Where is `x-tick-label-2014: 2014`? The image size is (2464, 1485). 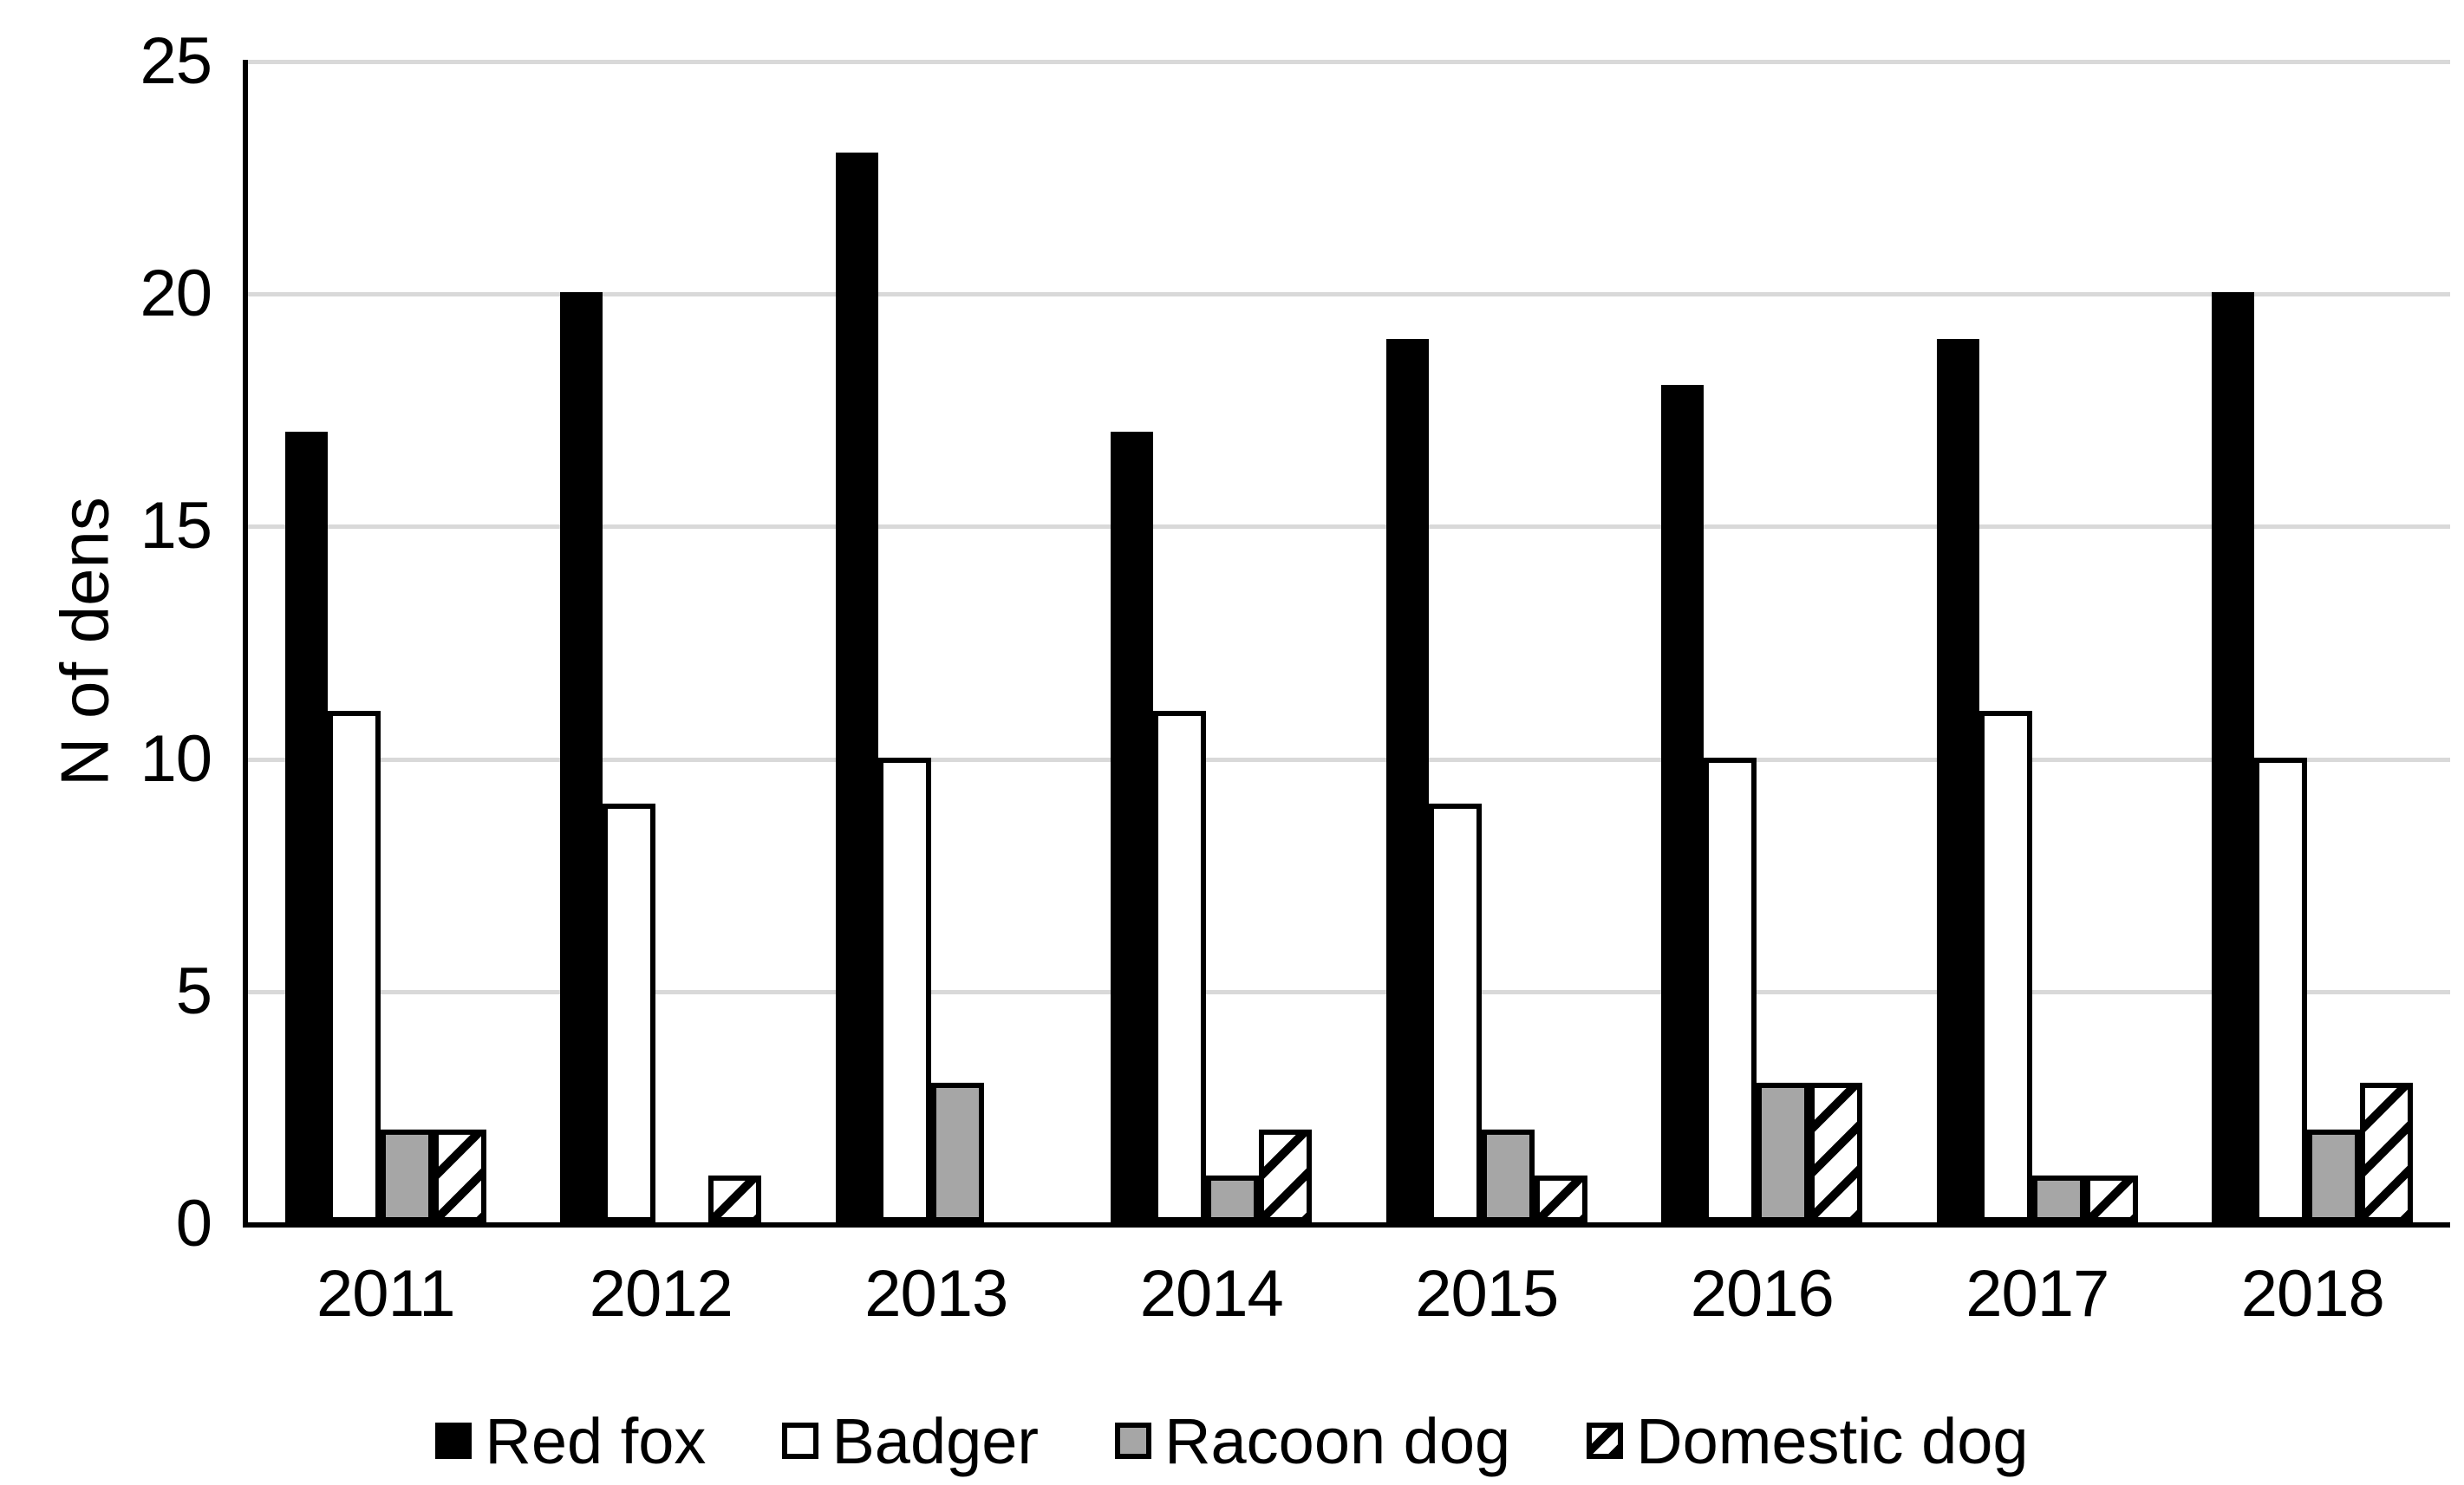 x-tick-label-2014: 2014 is located at coordinates (1211, 1294).